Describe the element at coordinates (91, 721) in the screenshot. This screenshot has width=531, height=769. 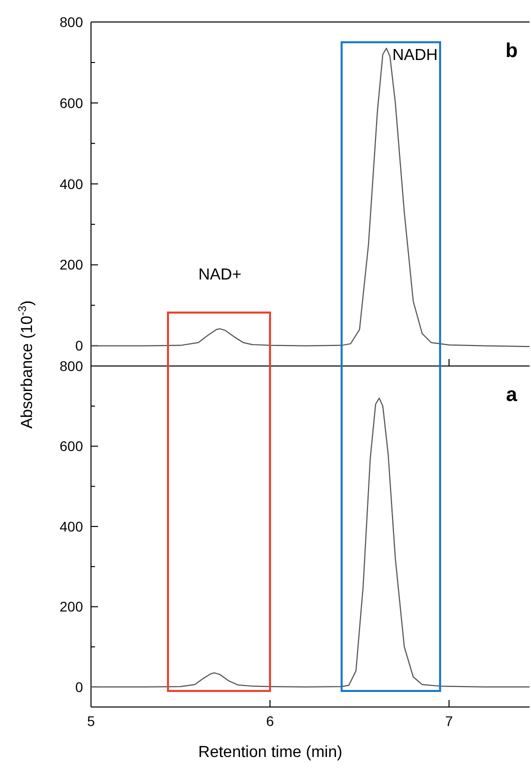
I see `x-tick-label: 5` at that location.